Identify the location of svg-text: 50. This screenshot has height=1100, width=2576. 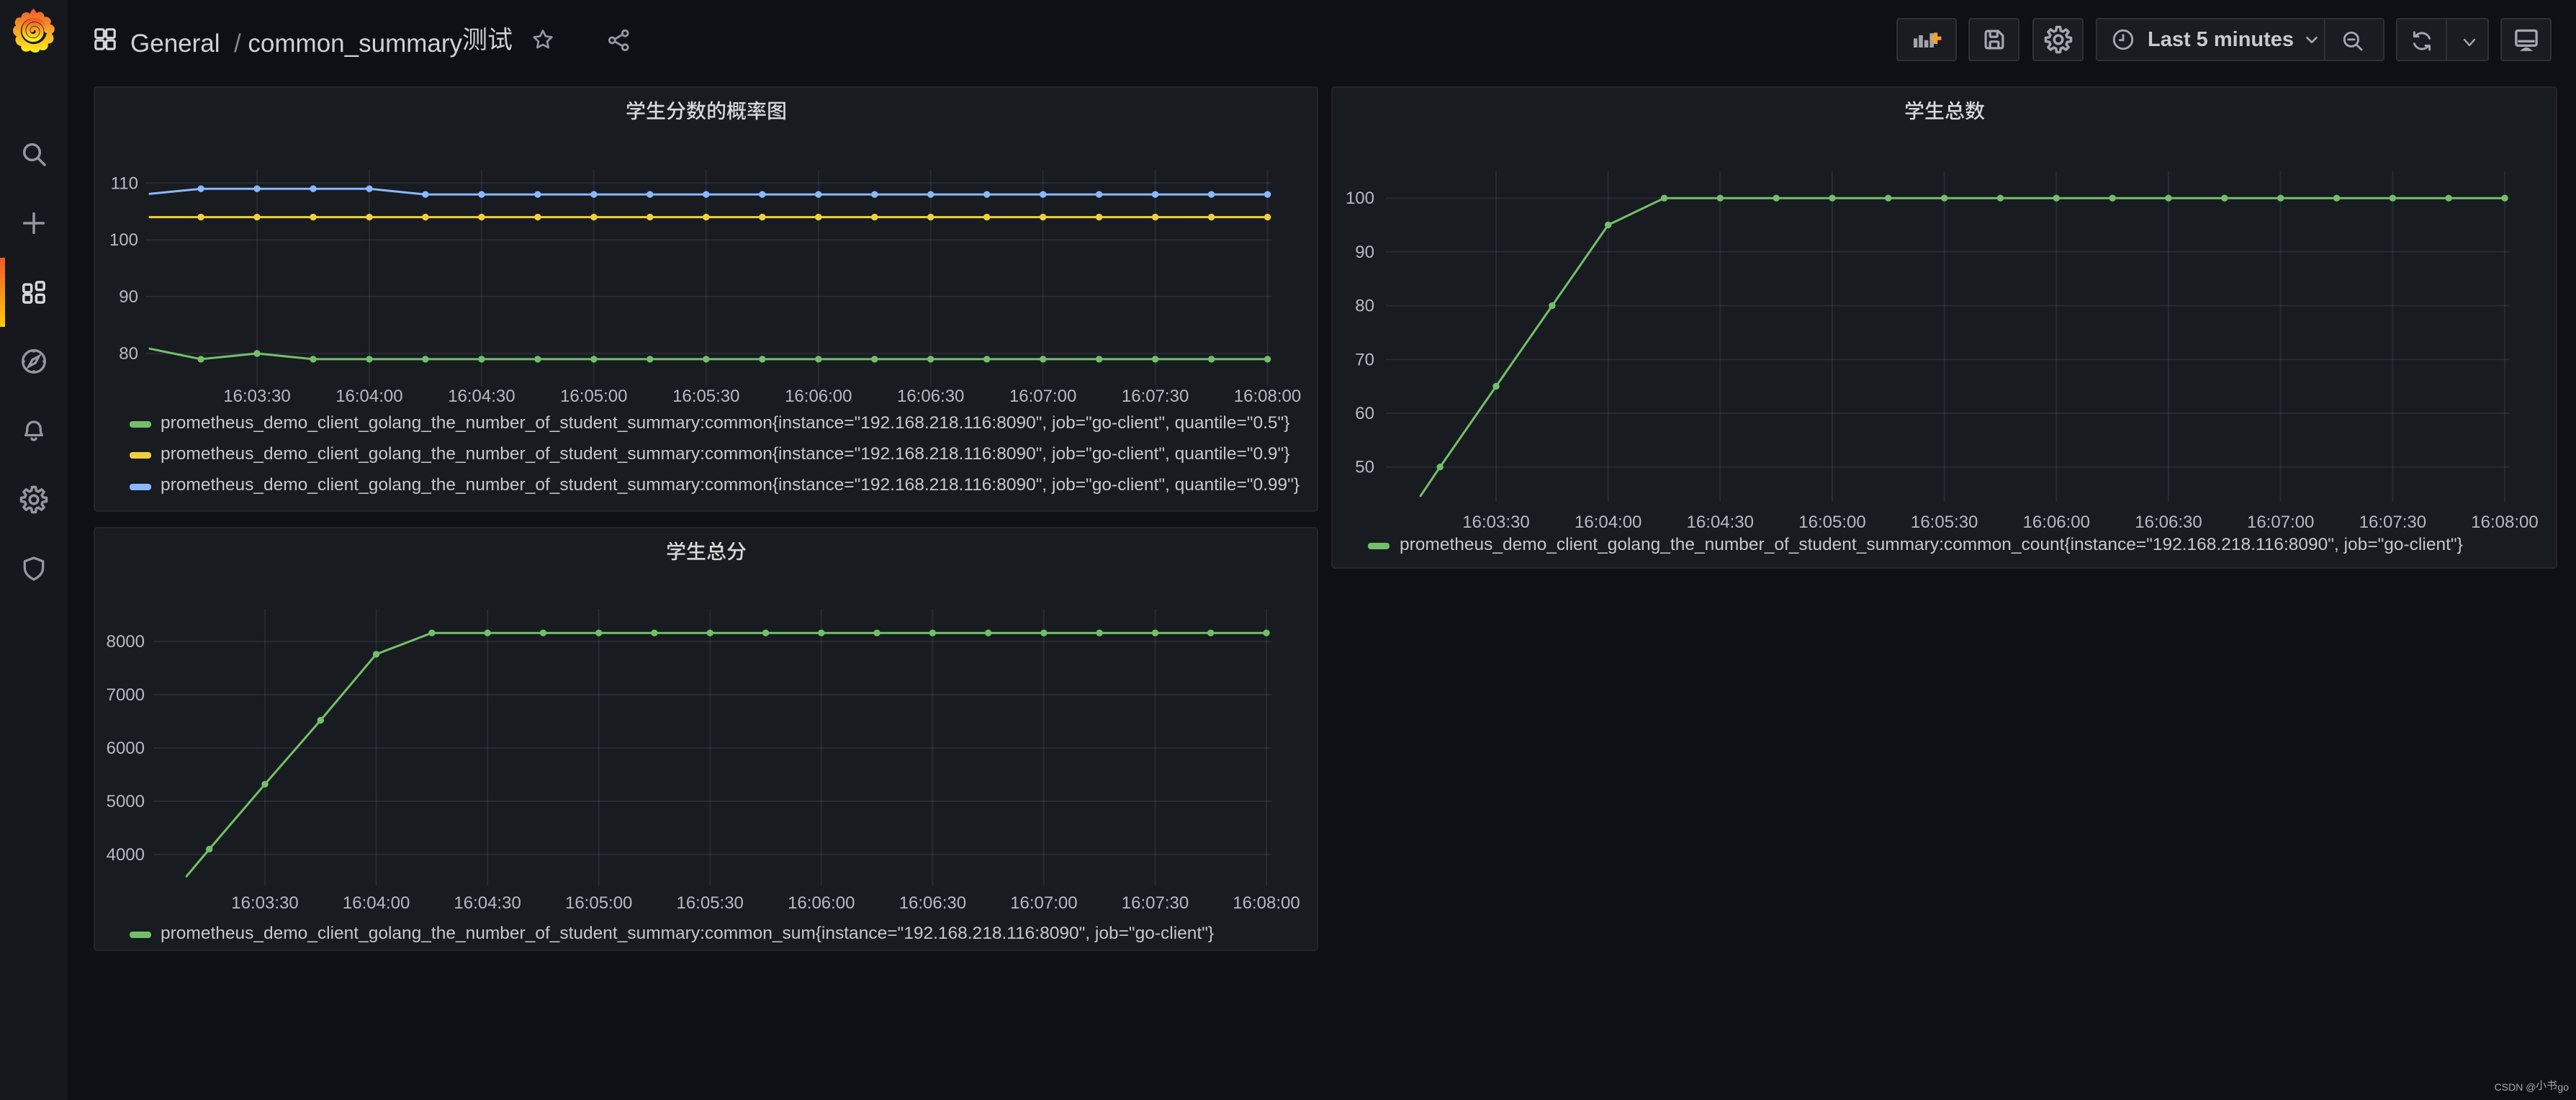
(1364, 467).